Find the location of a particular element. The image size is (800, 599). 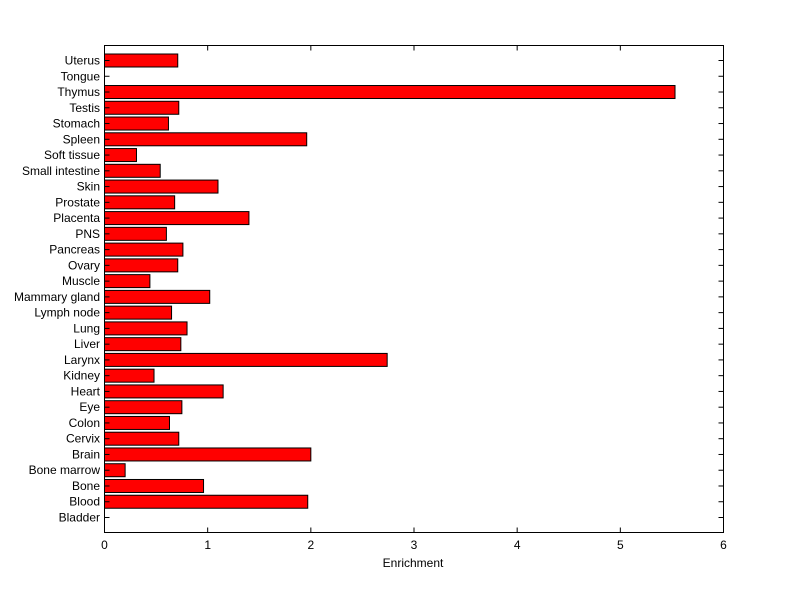

bar-uterus is located at coordinates (141, 60).